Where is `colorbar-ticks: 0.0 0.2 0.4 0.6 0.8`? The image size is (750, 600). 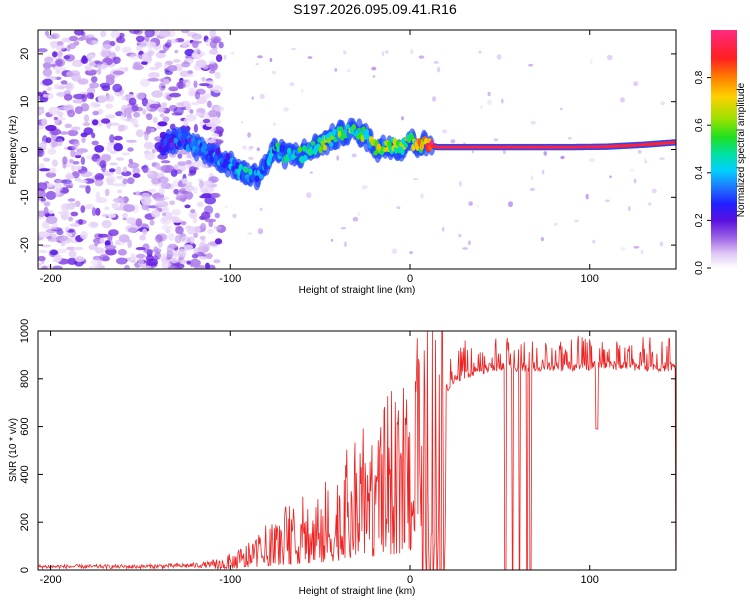 colorbar-ticks: 0.0 0.2 0.4 0.6 0.8 is located at coordinates (702, 172).